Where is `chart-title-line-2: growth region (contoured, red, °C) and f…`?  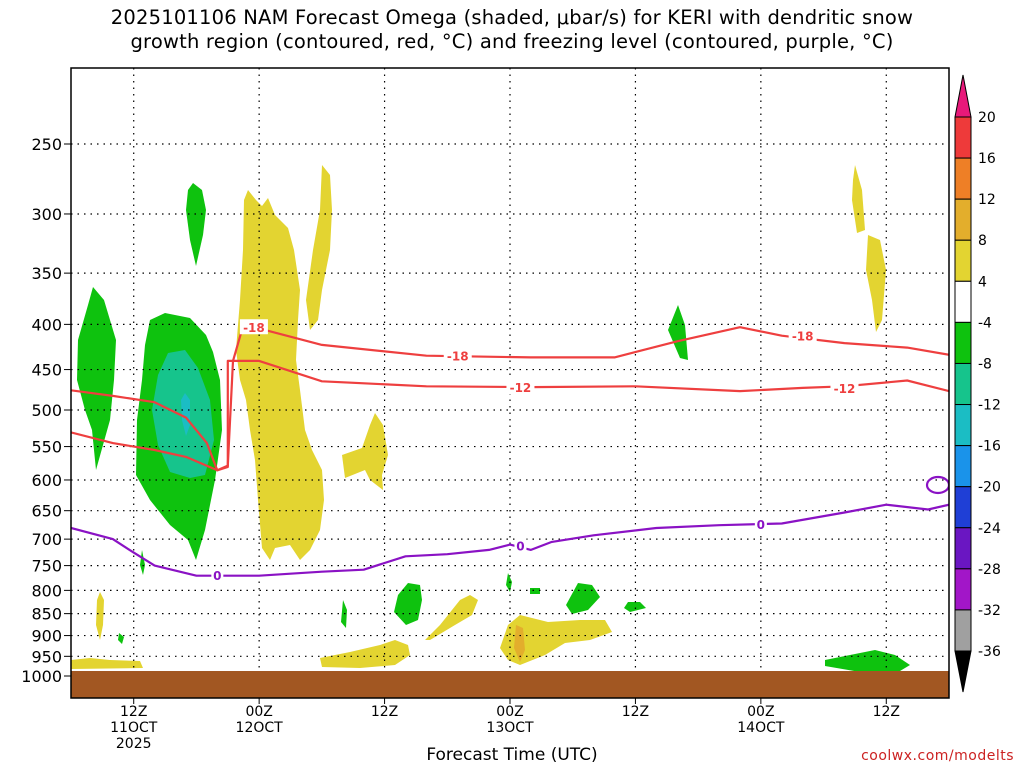
chart-title-line-2: growth region (contoured, red, °C) and f… is located at coordinates (512, 41).